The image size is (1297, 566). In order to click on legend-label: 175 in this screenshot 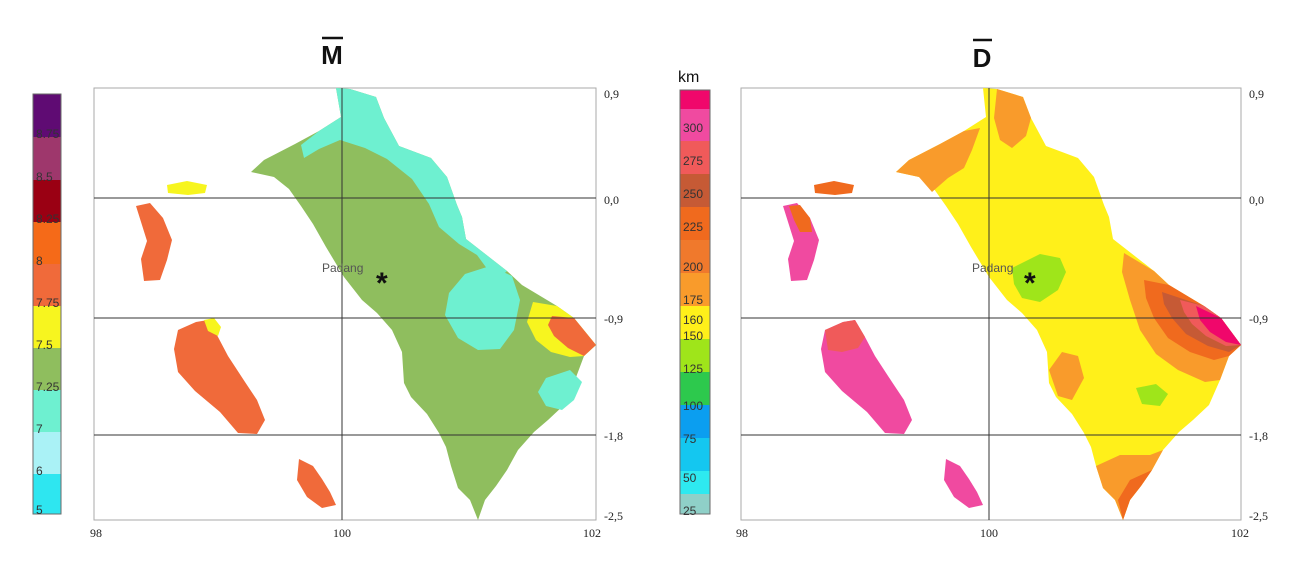, I will do `click(693, 300)`.